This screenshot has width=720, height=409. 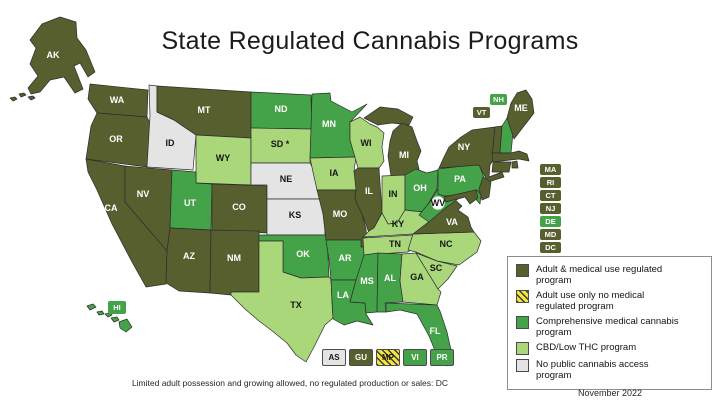 I want to click on state-label-id: ID, so click(x=171, y=143).